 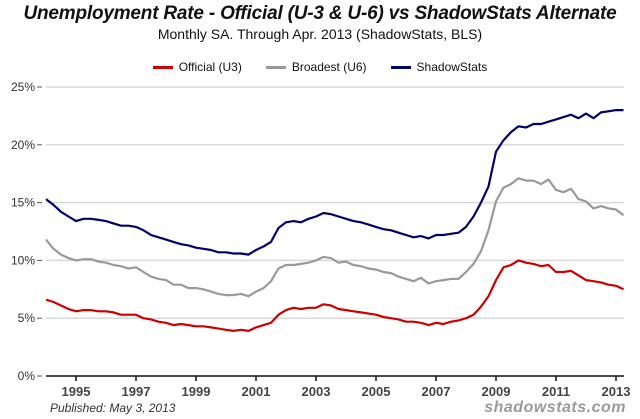 What do you see at coordinates (162, 67) in the screenshot?
I see `legend-swatch-official-u3` at bounding box center [162, 67].